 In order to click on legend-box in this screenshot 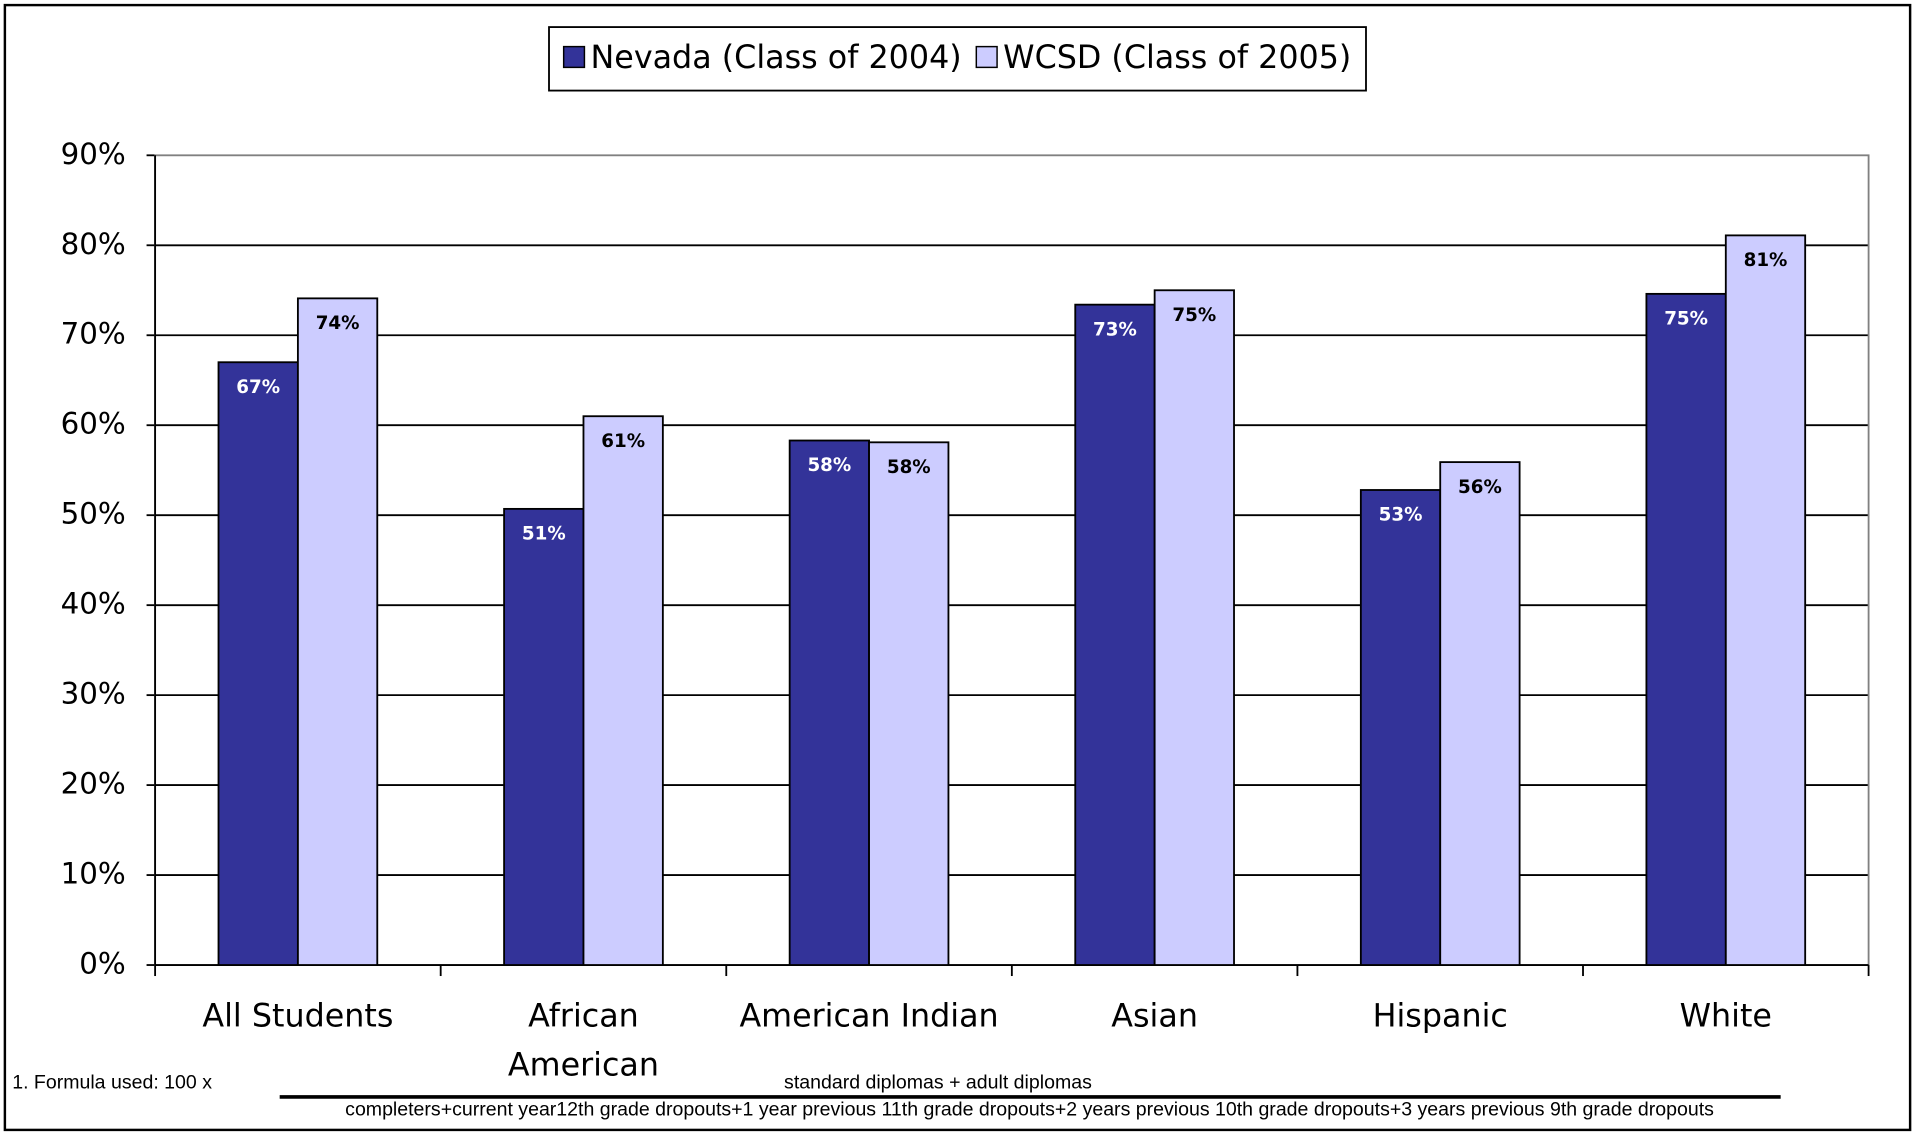, I will do `click(957, 59)`.